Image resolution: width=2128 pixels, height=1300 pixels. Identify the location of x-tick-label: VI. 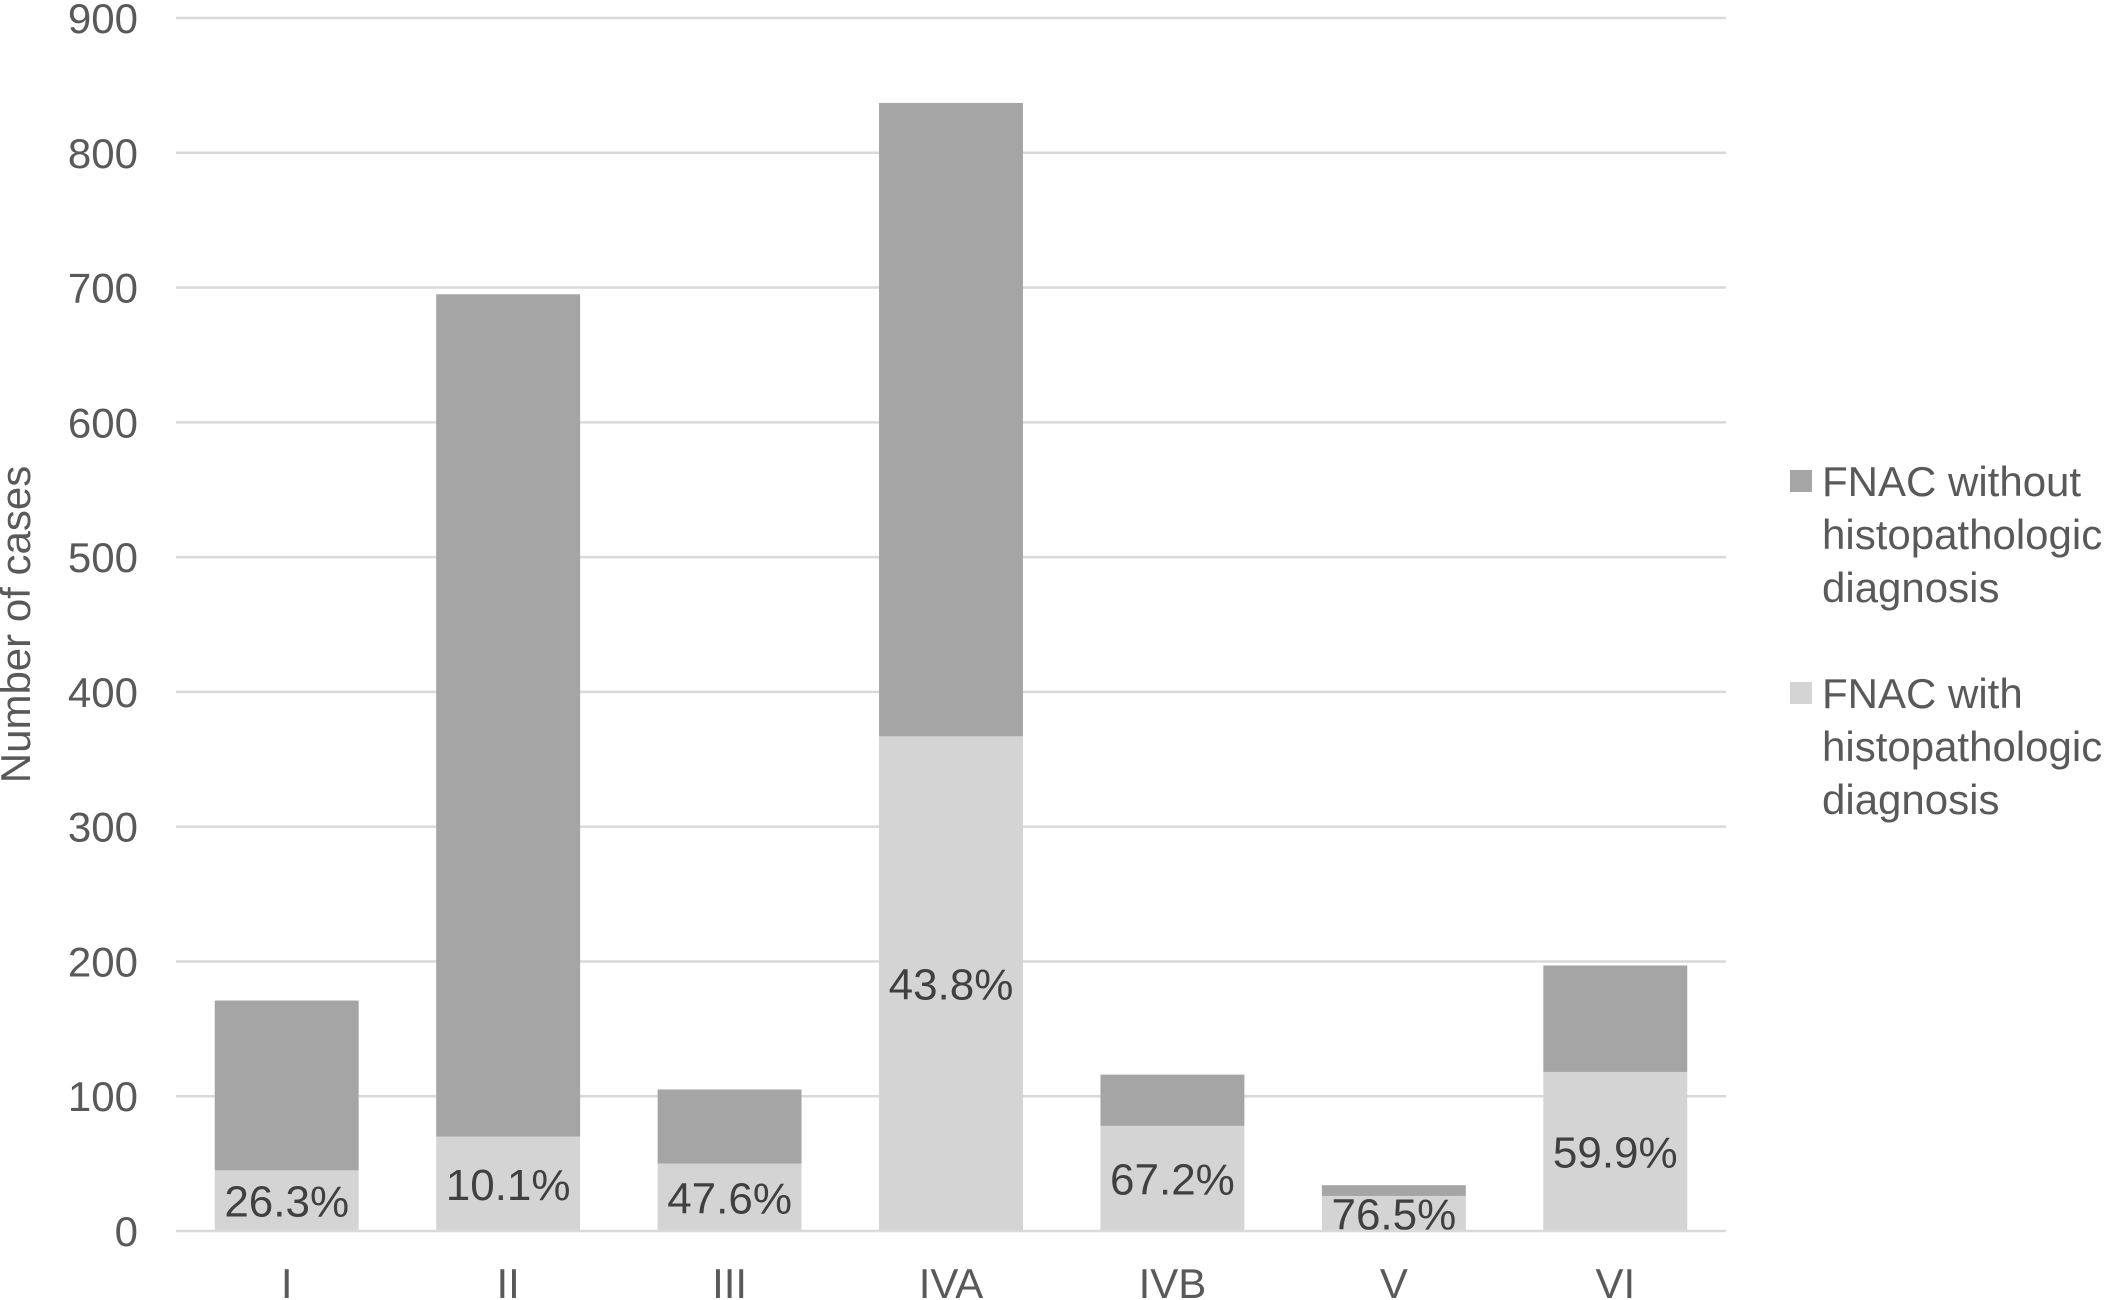
(1615, 1280).